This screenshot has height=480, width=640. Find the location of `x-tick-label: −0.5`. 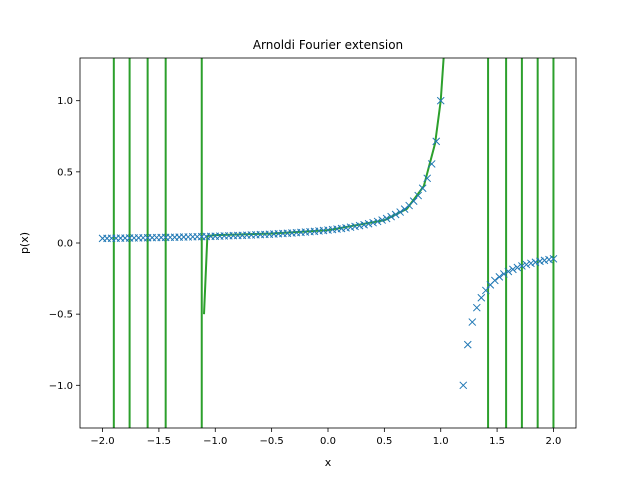

x-tick-label: −0.5 is located at coordinates (271, 441).